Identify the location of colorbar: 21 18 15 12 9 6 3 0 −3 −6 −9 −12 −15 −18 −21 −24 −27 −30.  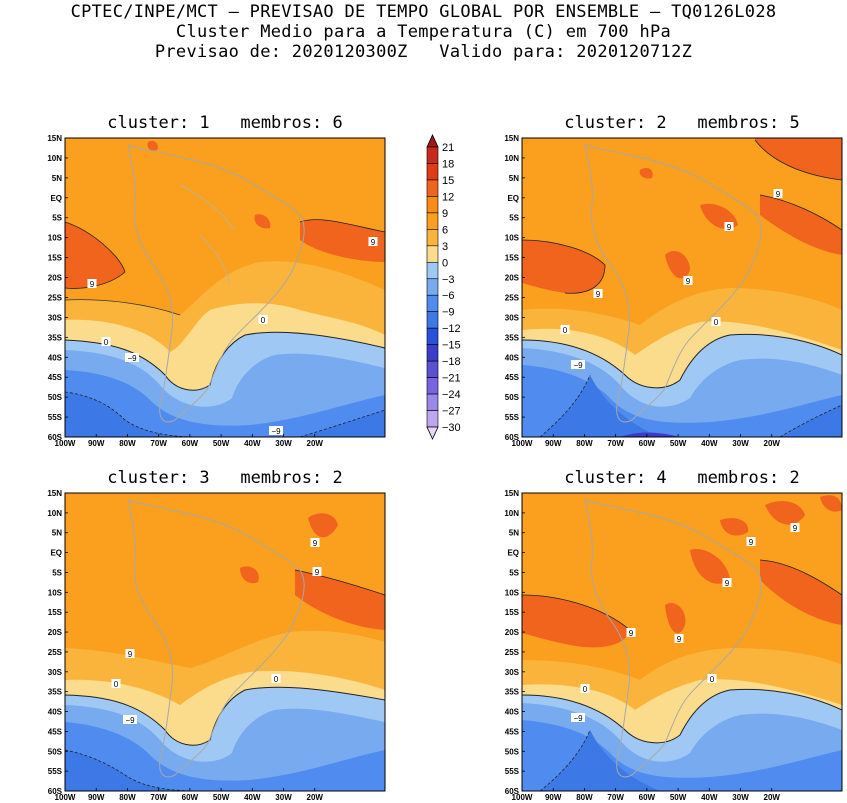
(443, 287).